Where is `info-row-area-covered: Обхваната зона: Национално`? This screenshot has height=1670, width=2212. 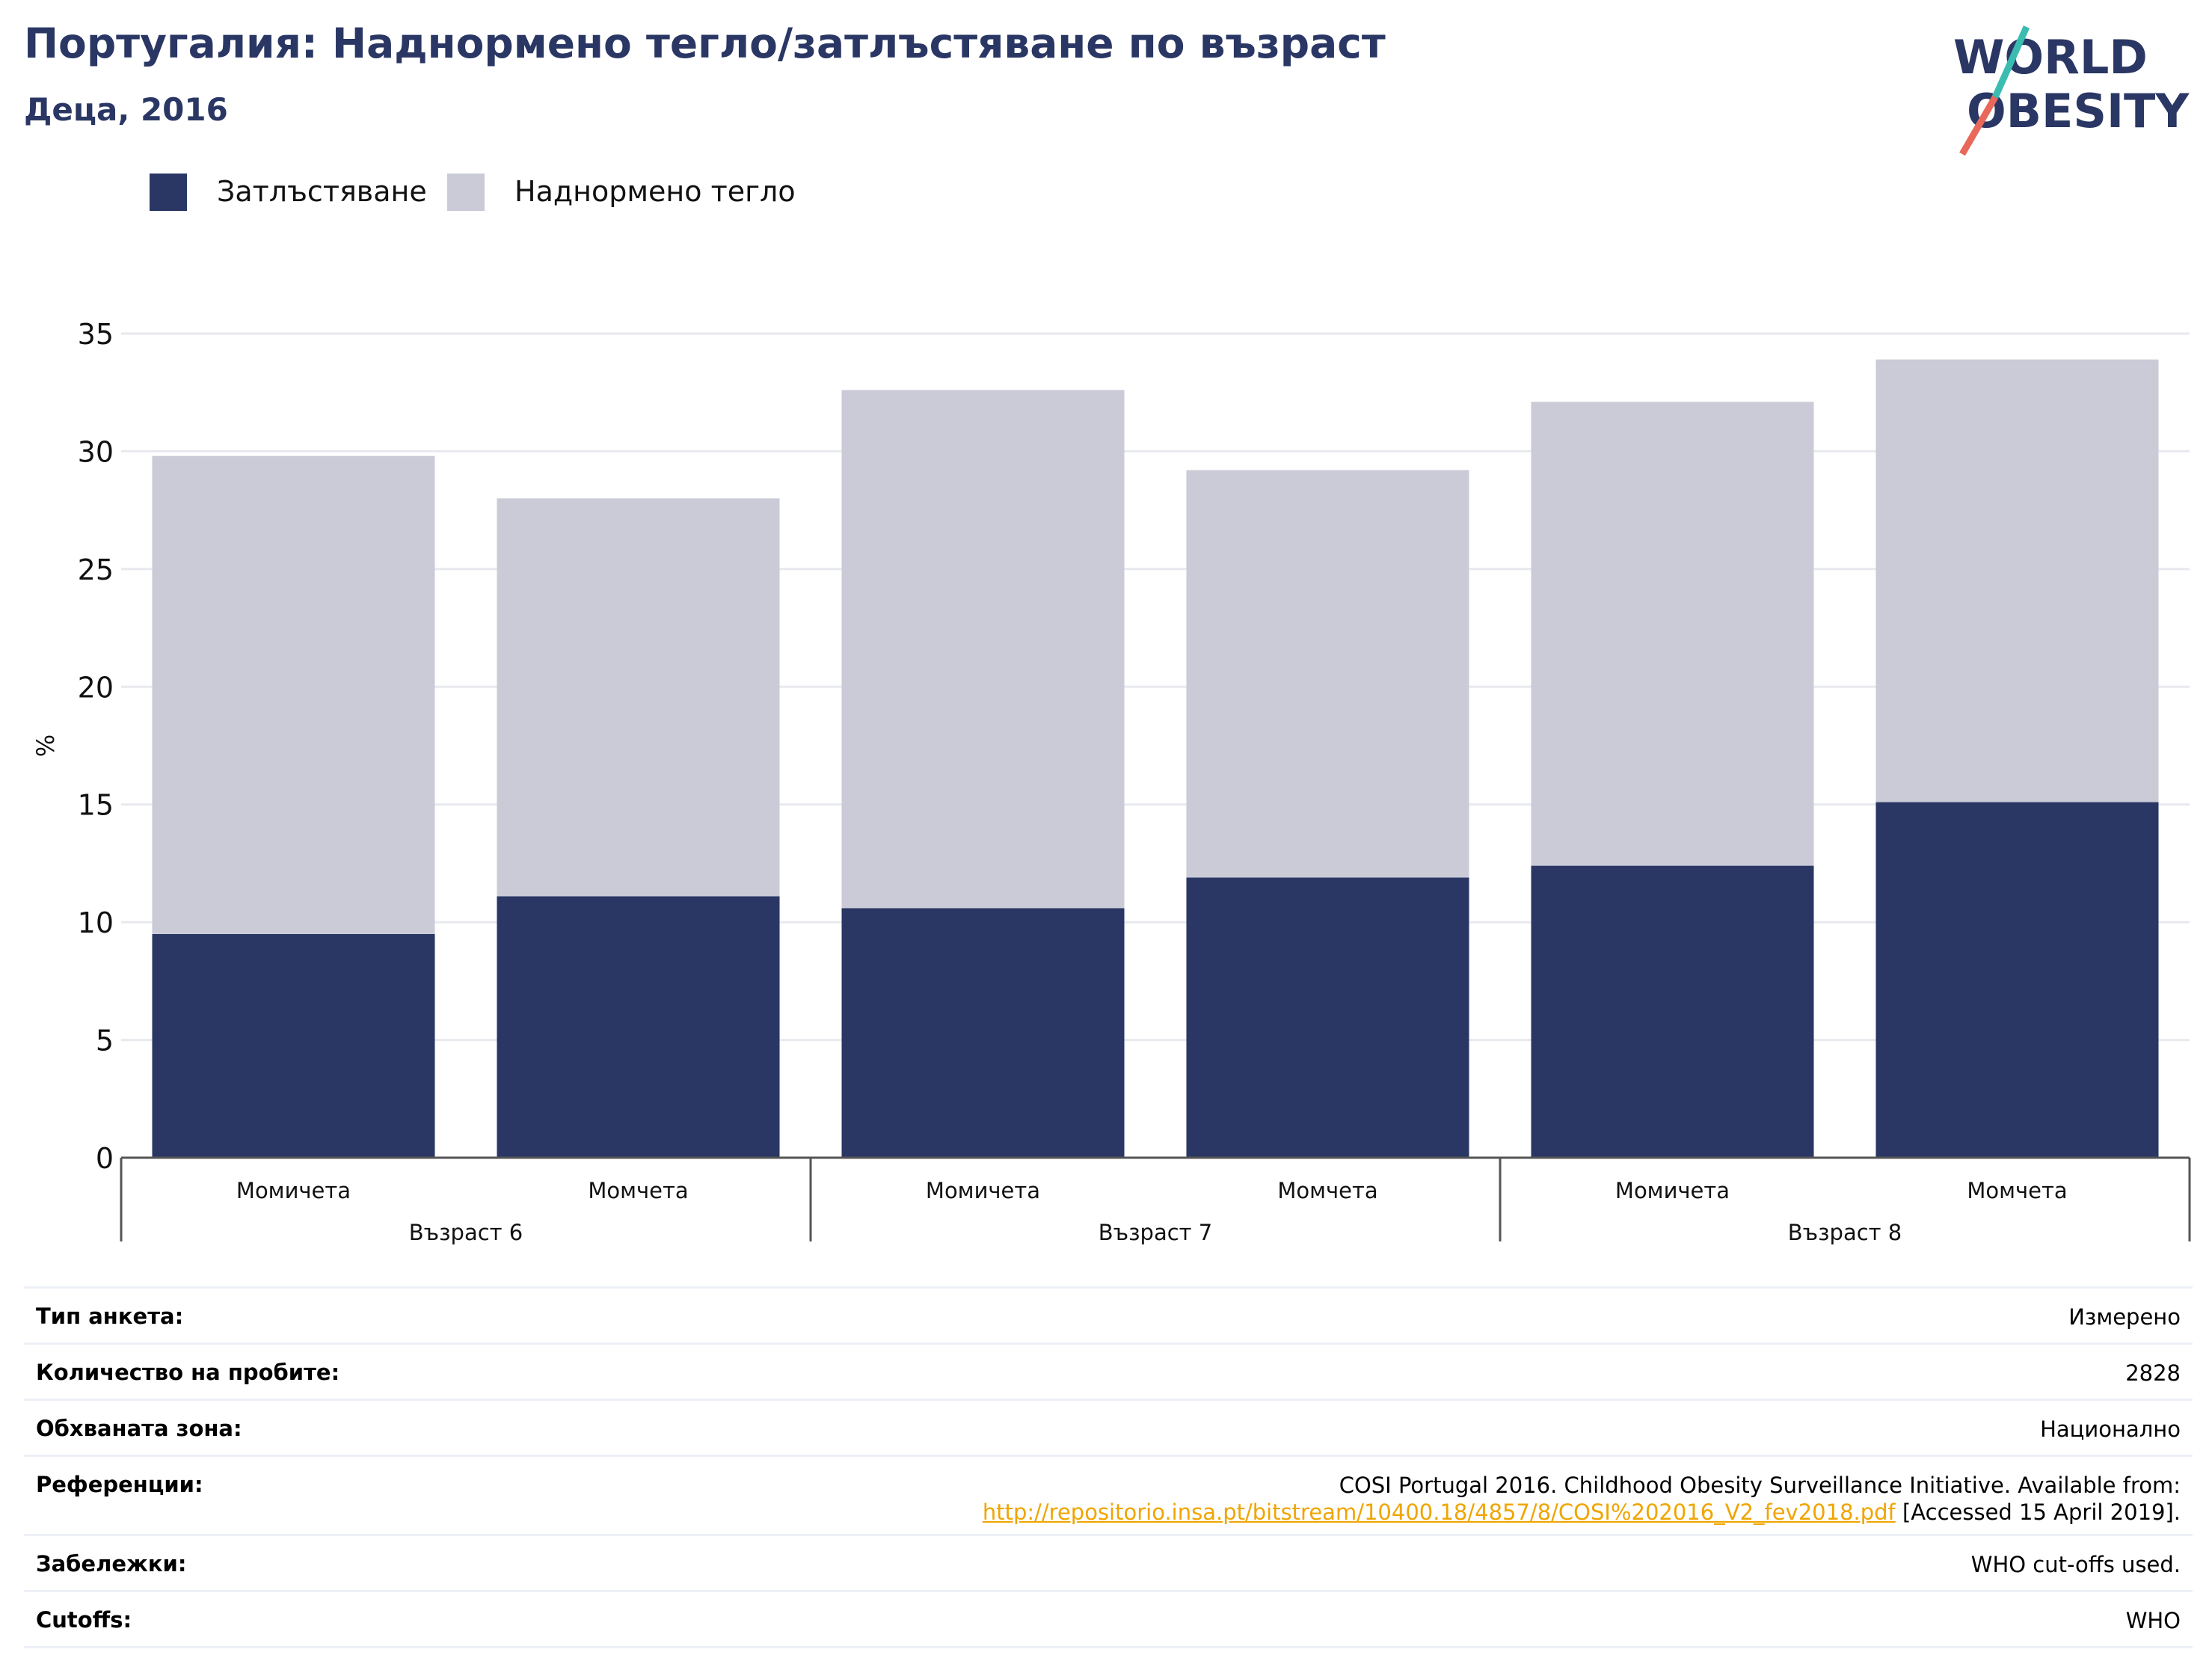
info-row-area-covered: Обхваната зона: Национално is located at coordinates (1108, 1427).